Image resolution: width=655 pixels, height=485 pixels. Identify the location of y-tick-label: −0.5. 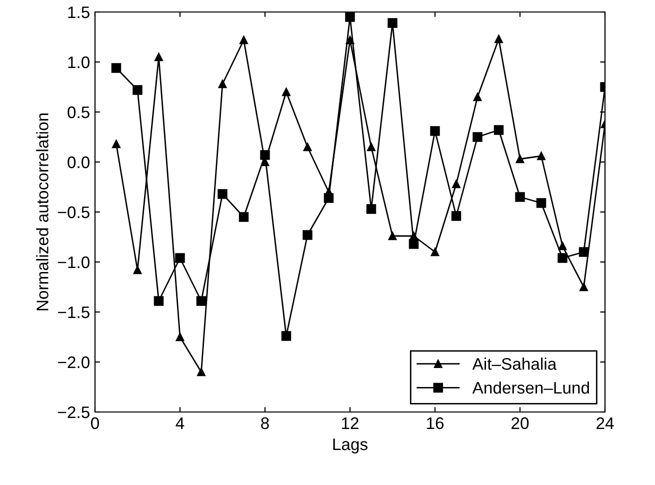
(74, 212).